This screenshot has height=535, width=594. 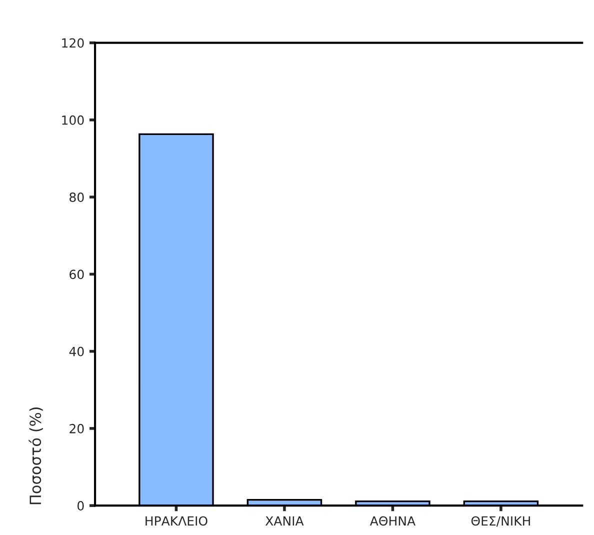 What do you see at coordinates (80, 505) in the screenshot?
I see `y-tick-label: 0` at bounding box center [80, 505].